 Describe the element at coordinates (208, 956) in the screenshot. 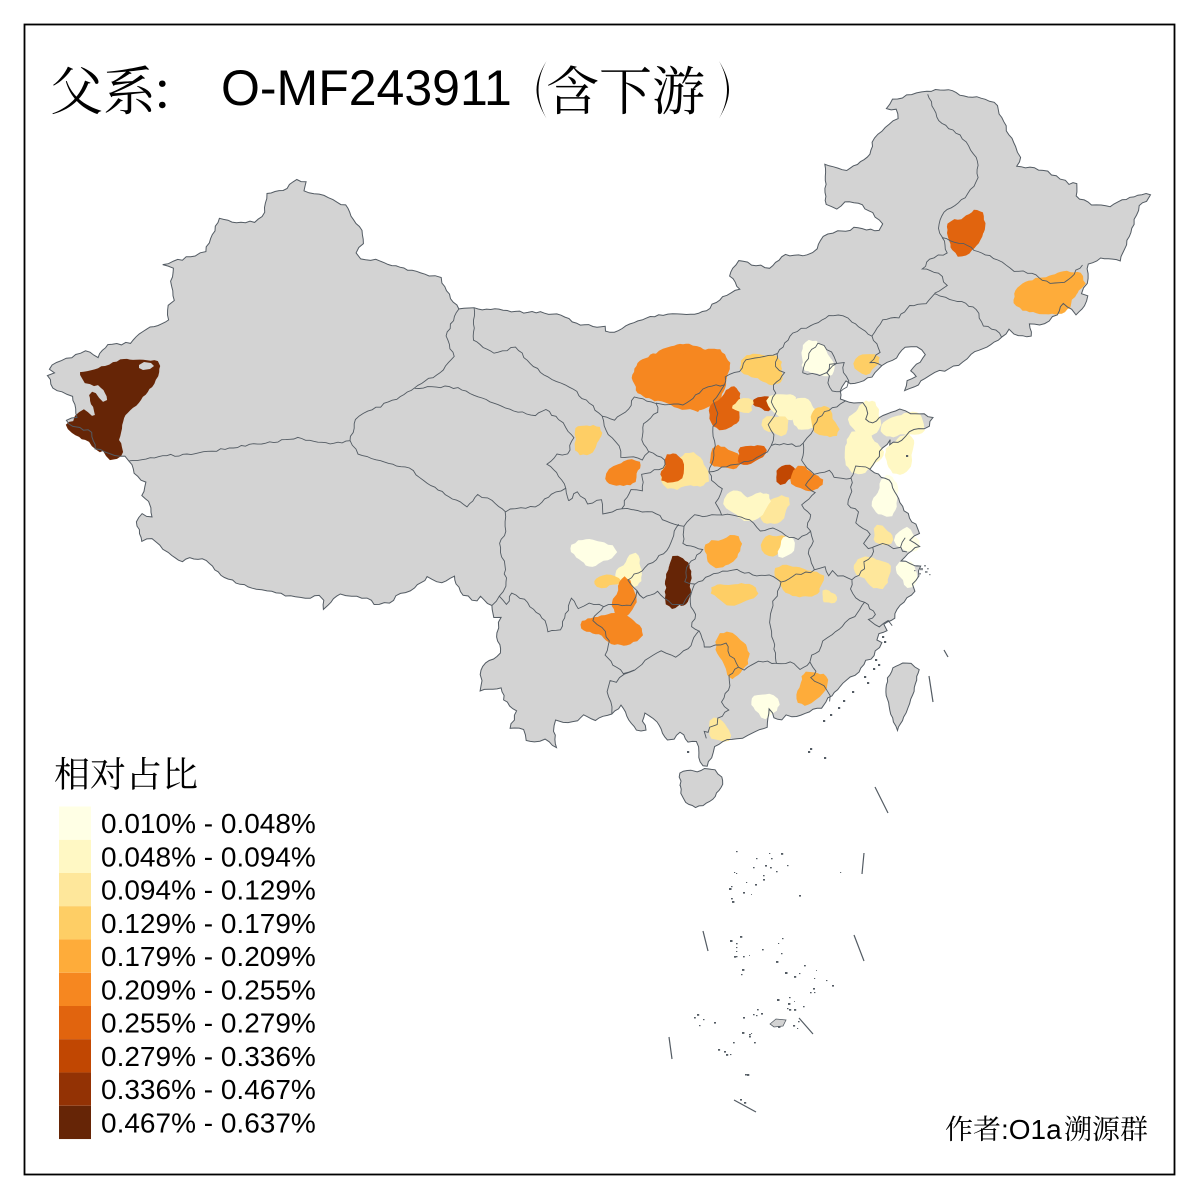

I see `svg-text: 0.179% - 0.209%` at that location.